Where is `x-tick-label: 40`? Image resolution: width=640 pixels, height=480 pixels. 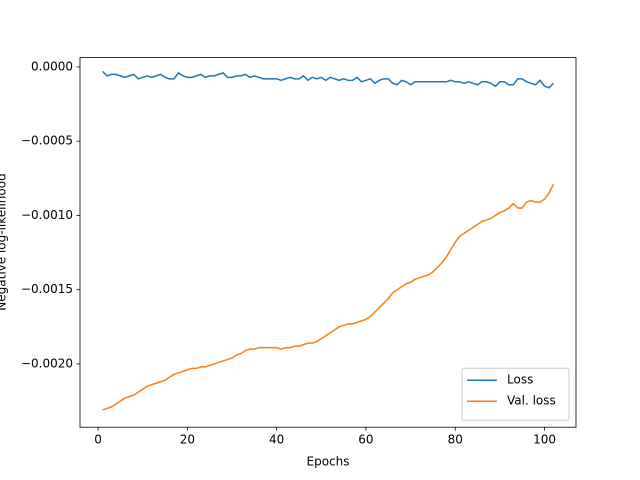
x-tick-label: 40 is located at coordinates (276, 440).